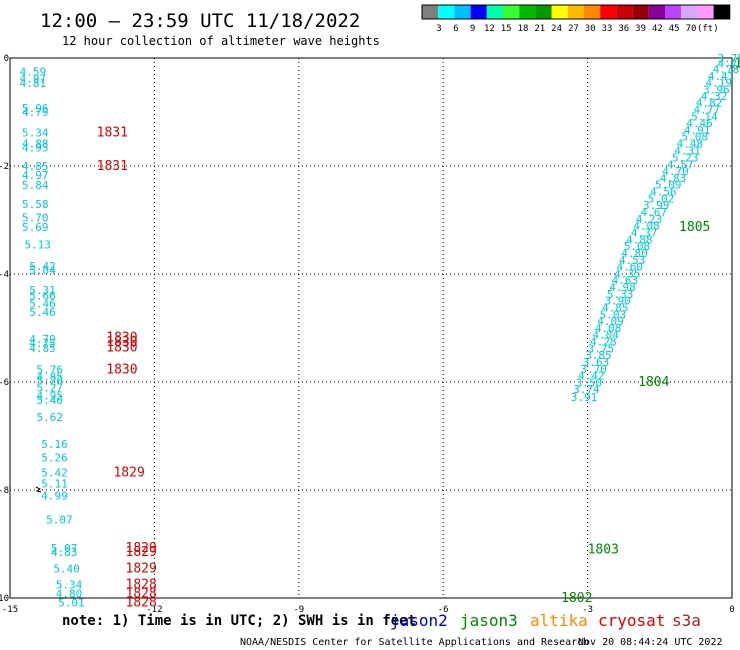  What do you see at coordinates (489, 620) in the screenshot?
I see `mission-label: jason3` at bounding box center [489, 620].